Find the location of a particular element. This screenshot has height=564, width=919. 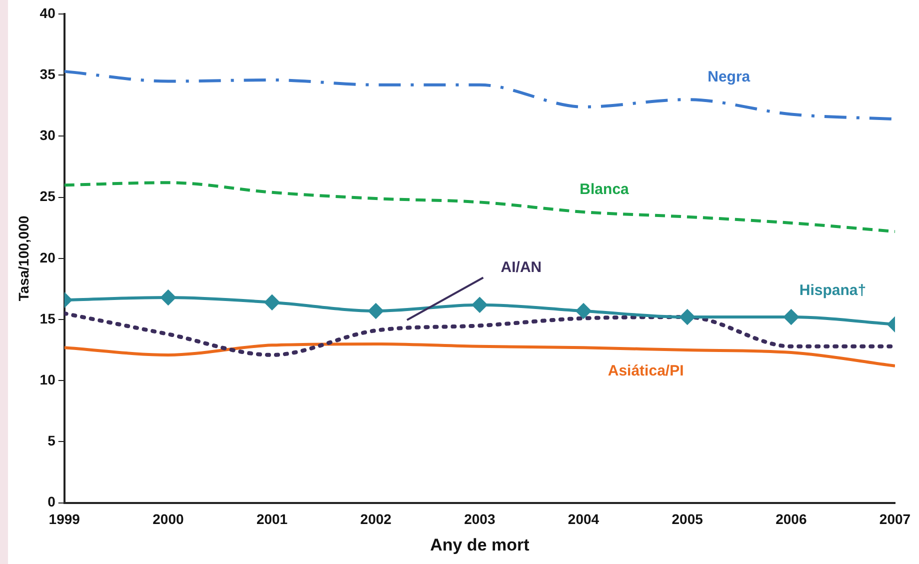

y-tick-label: 15 is located at coordinates (48, 318).